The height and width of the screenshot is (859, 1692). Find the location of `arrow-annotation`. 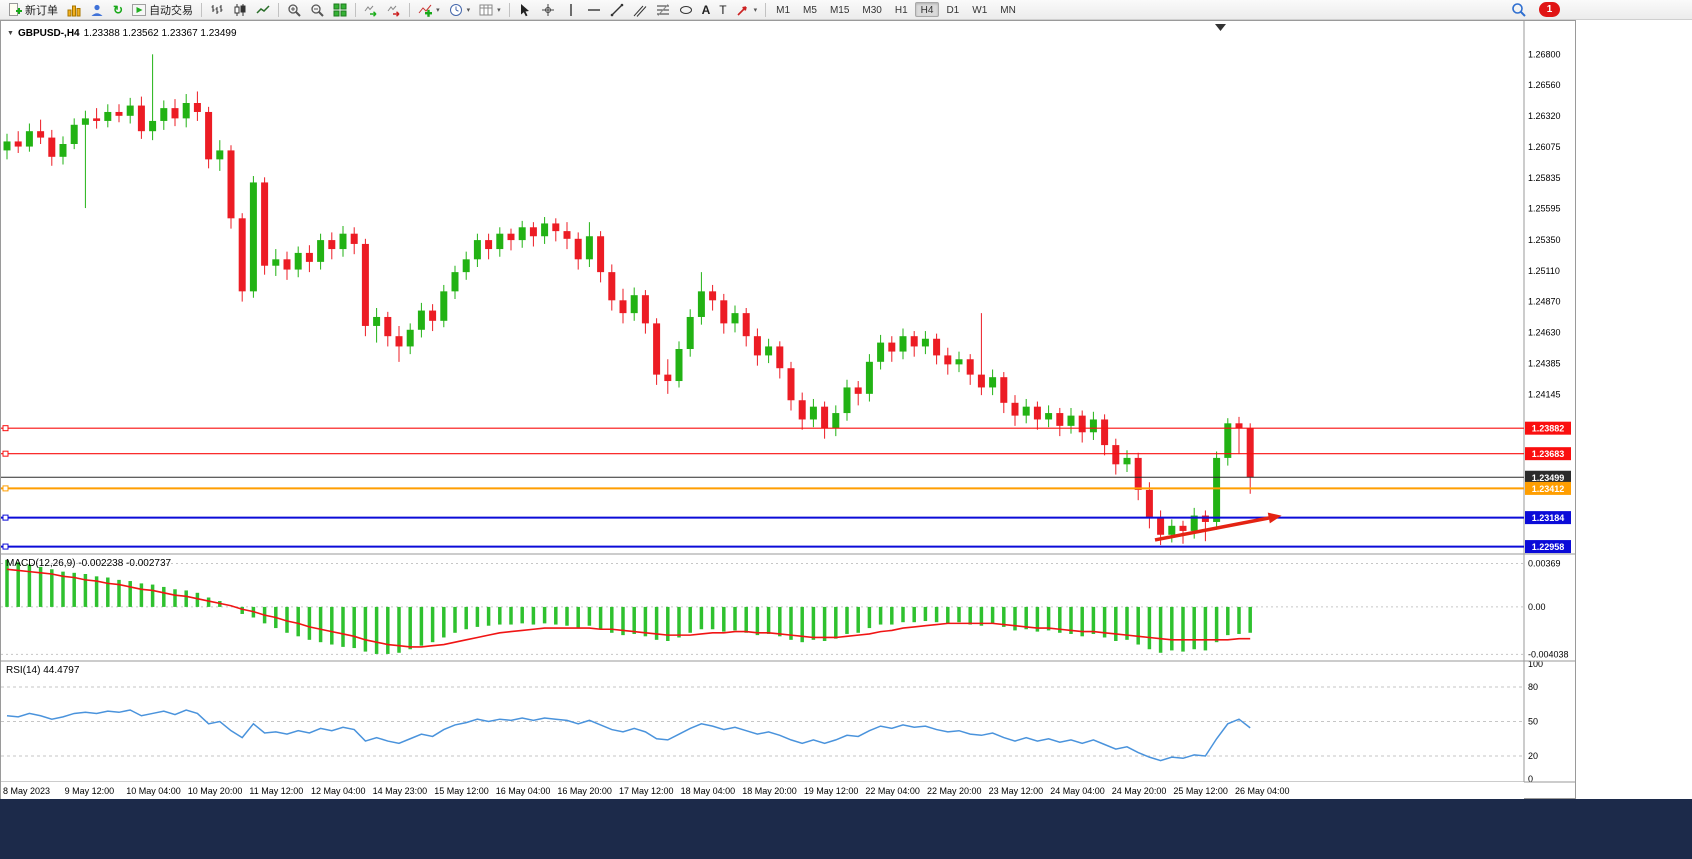

arrow-annotation is located at coordinates (1218, 527).